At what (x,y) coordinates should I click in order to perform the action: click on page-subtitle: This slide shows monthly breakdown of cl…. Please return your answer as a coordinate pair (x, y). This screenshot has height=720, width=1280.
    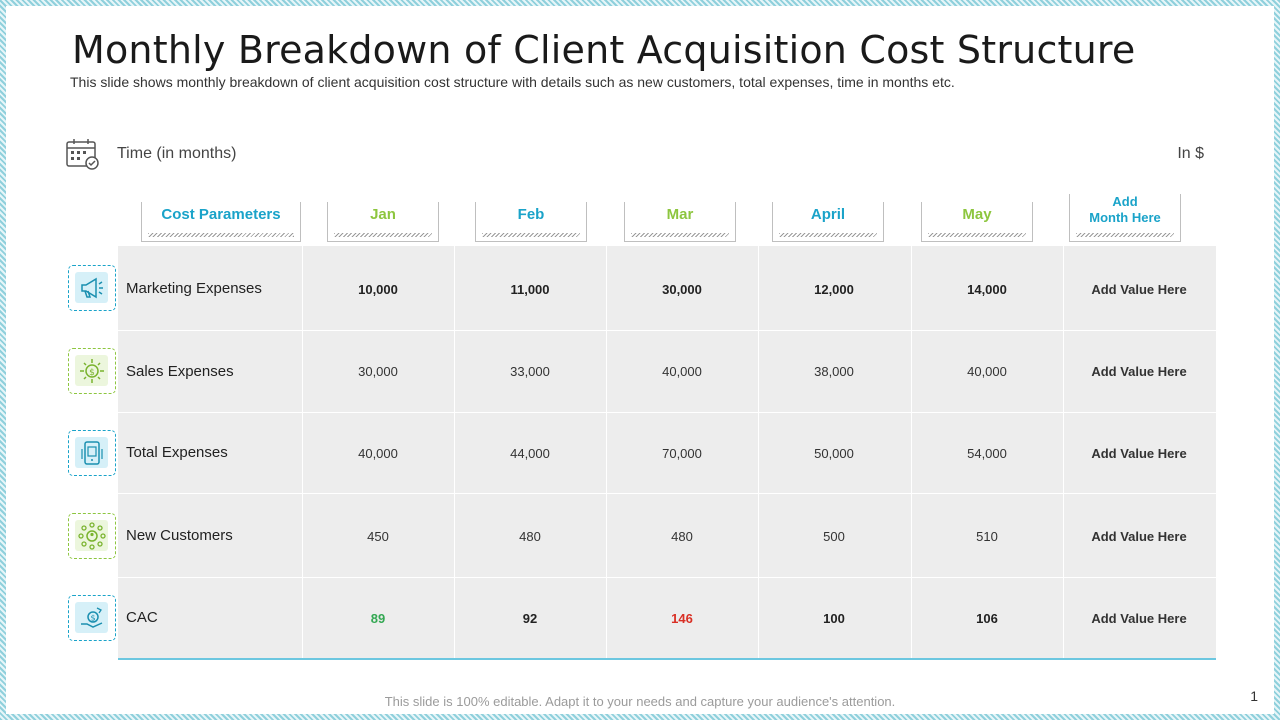
    Looking at the image, I should click on (512, 82).